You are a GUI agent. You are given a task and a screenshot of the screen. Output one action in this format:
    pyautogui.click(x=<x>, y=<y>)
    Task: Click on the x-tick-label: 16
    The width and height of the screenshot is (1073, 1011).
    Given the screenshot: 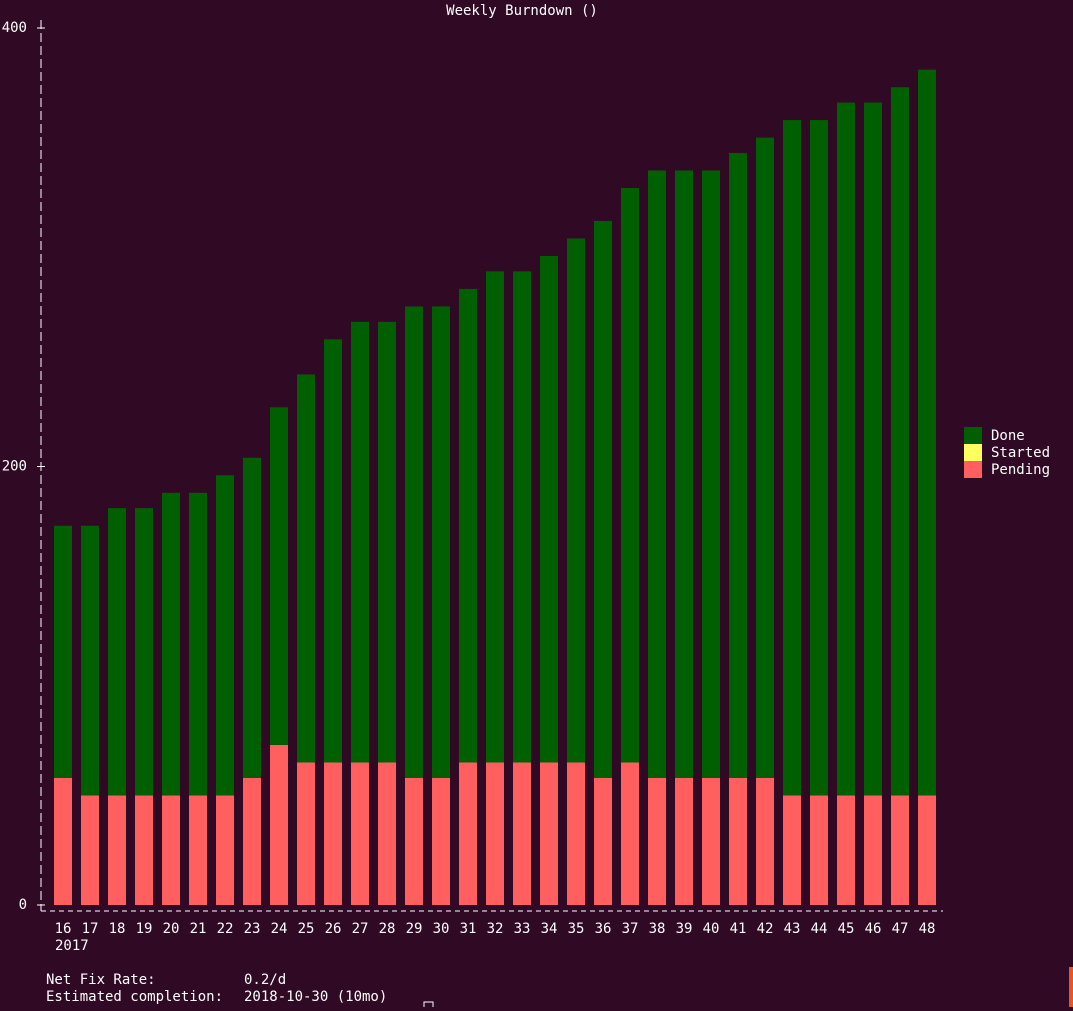 What is the action you would take?
    pyautogui.click(x=63, y=929)
    